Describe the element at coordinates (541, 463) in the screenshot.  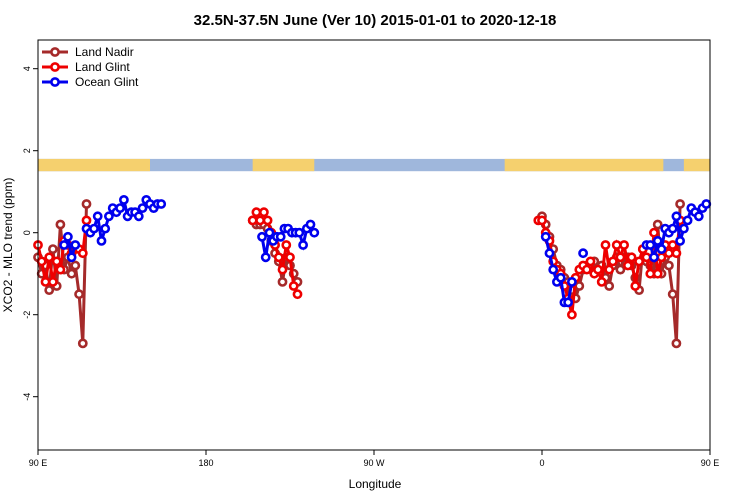
I see `x-tick-label: 0` at that location.